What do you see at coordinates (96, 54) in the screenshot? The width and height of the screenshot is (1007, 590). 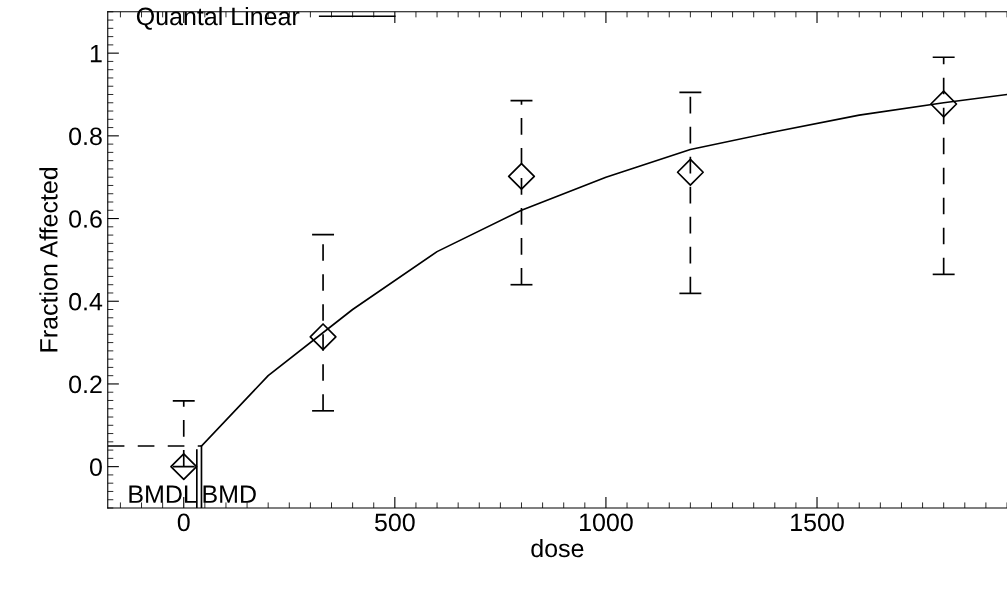 I see `y-tick-label: 1` at bounding box center [96, 54].